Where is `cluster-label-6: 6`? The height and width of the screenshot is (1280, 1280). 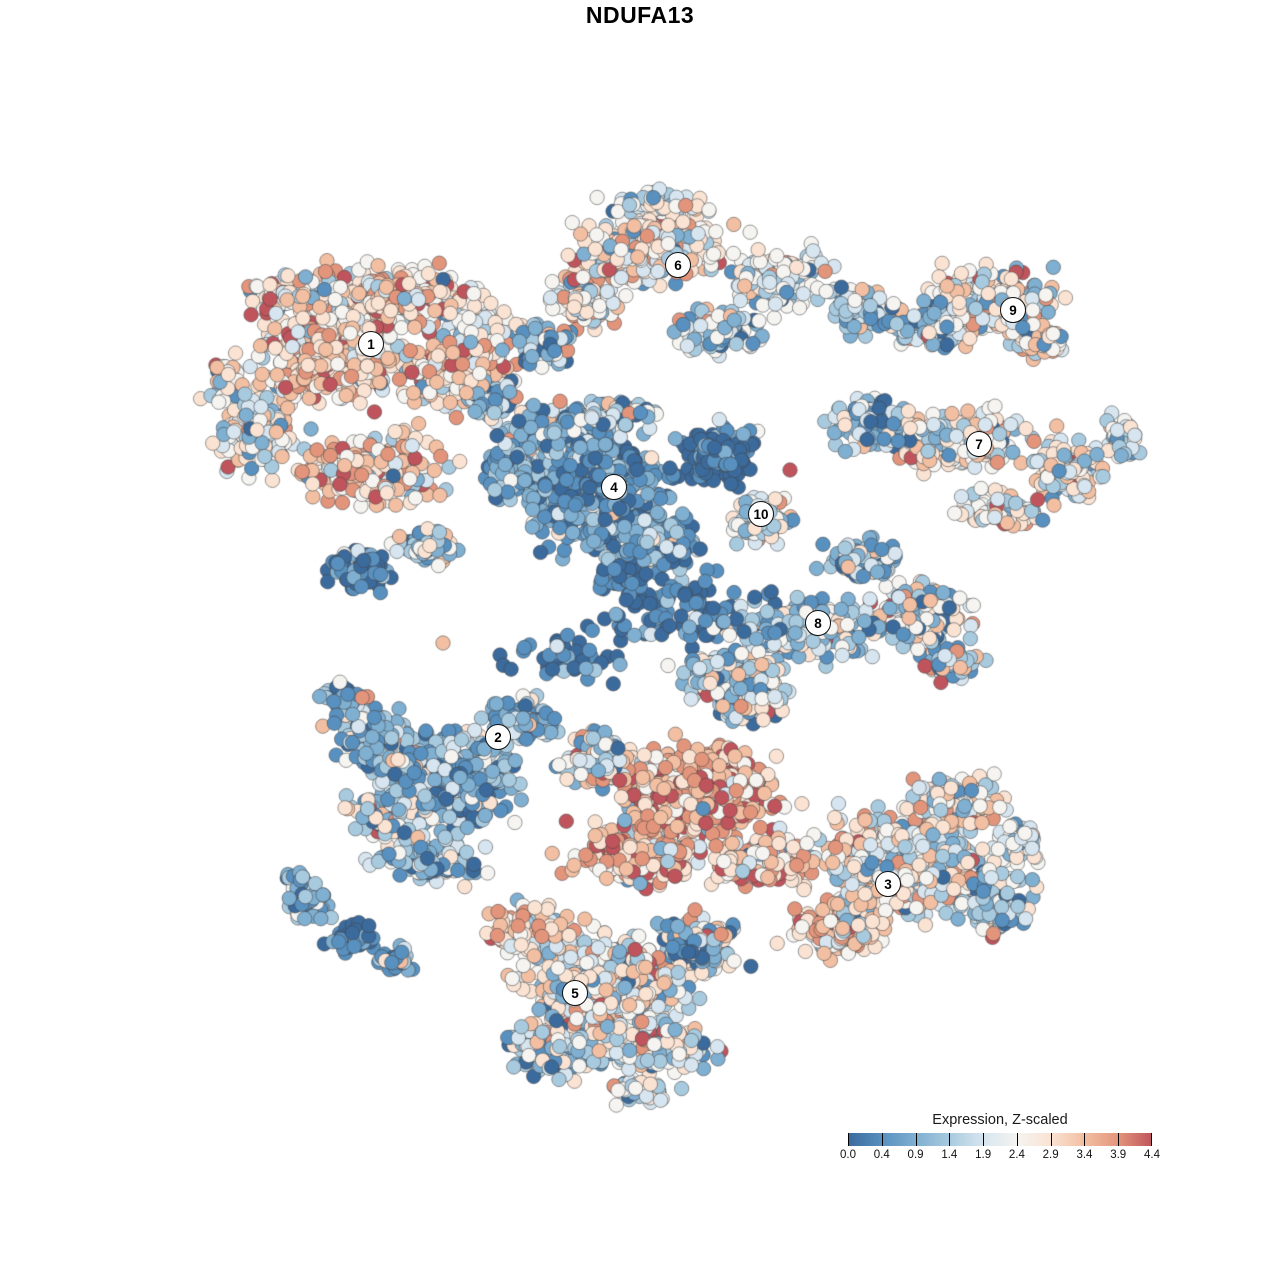
cluster-label-6: 6 is located at coordinates (678, 265).